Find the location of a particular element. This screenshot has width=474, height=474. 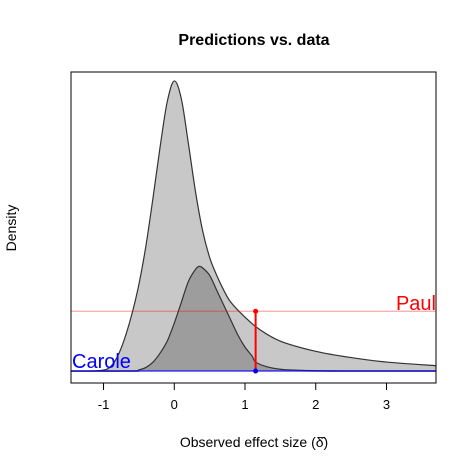

x-tick-label: 3 is located at coordinates (386, 404).